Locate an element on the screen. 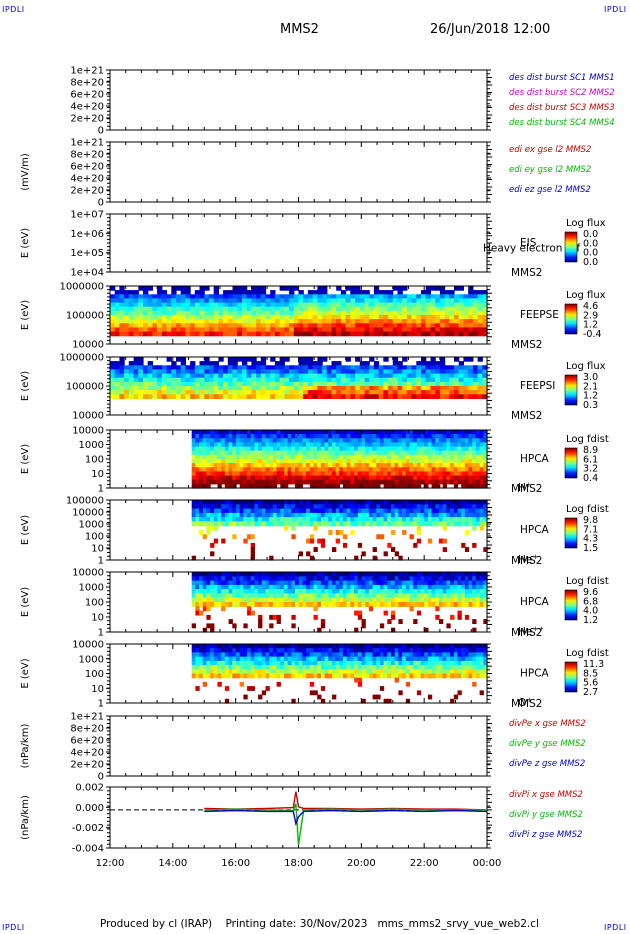 Image resolution: width=630 pixels, height=934 pixels. y-tick-label: 1000 is located at coordinates (91, 525).